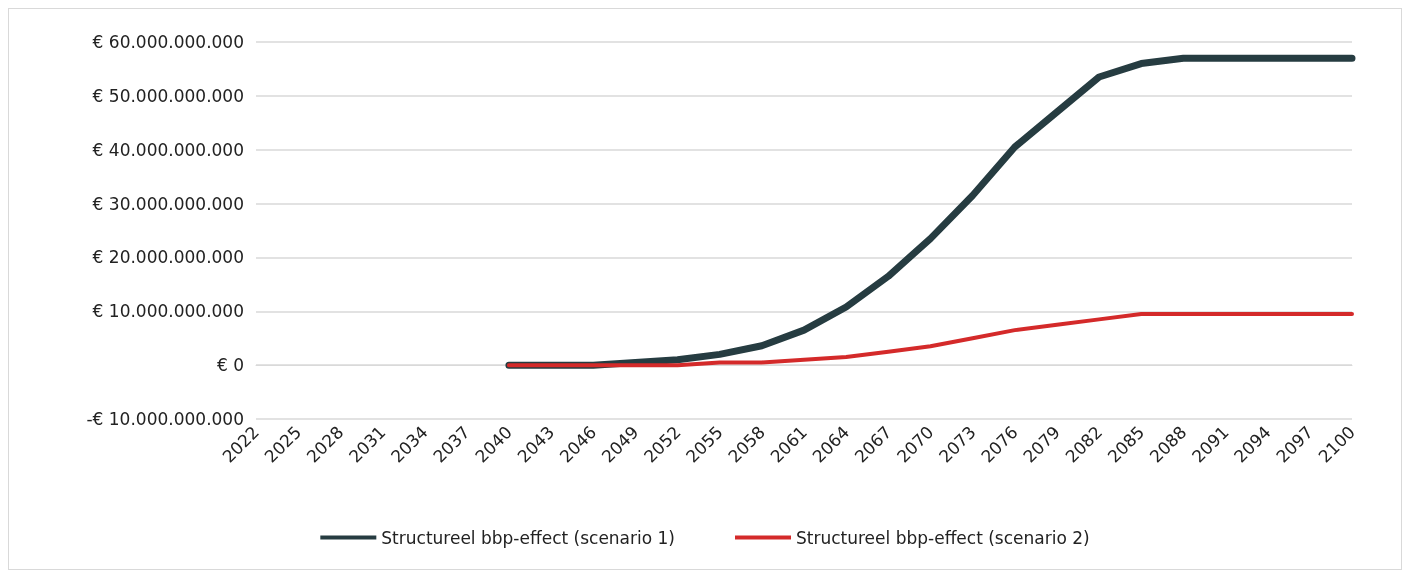 The image size is (1410, 578). I want to click on y-tick-label: -€ 10.000.000.000, so click(165, 419).